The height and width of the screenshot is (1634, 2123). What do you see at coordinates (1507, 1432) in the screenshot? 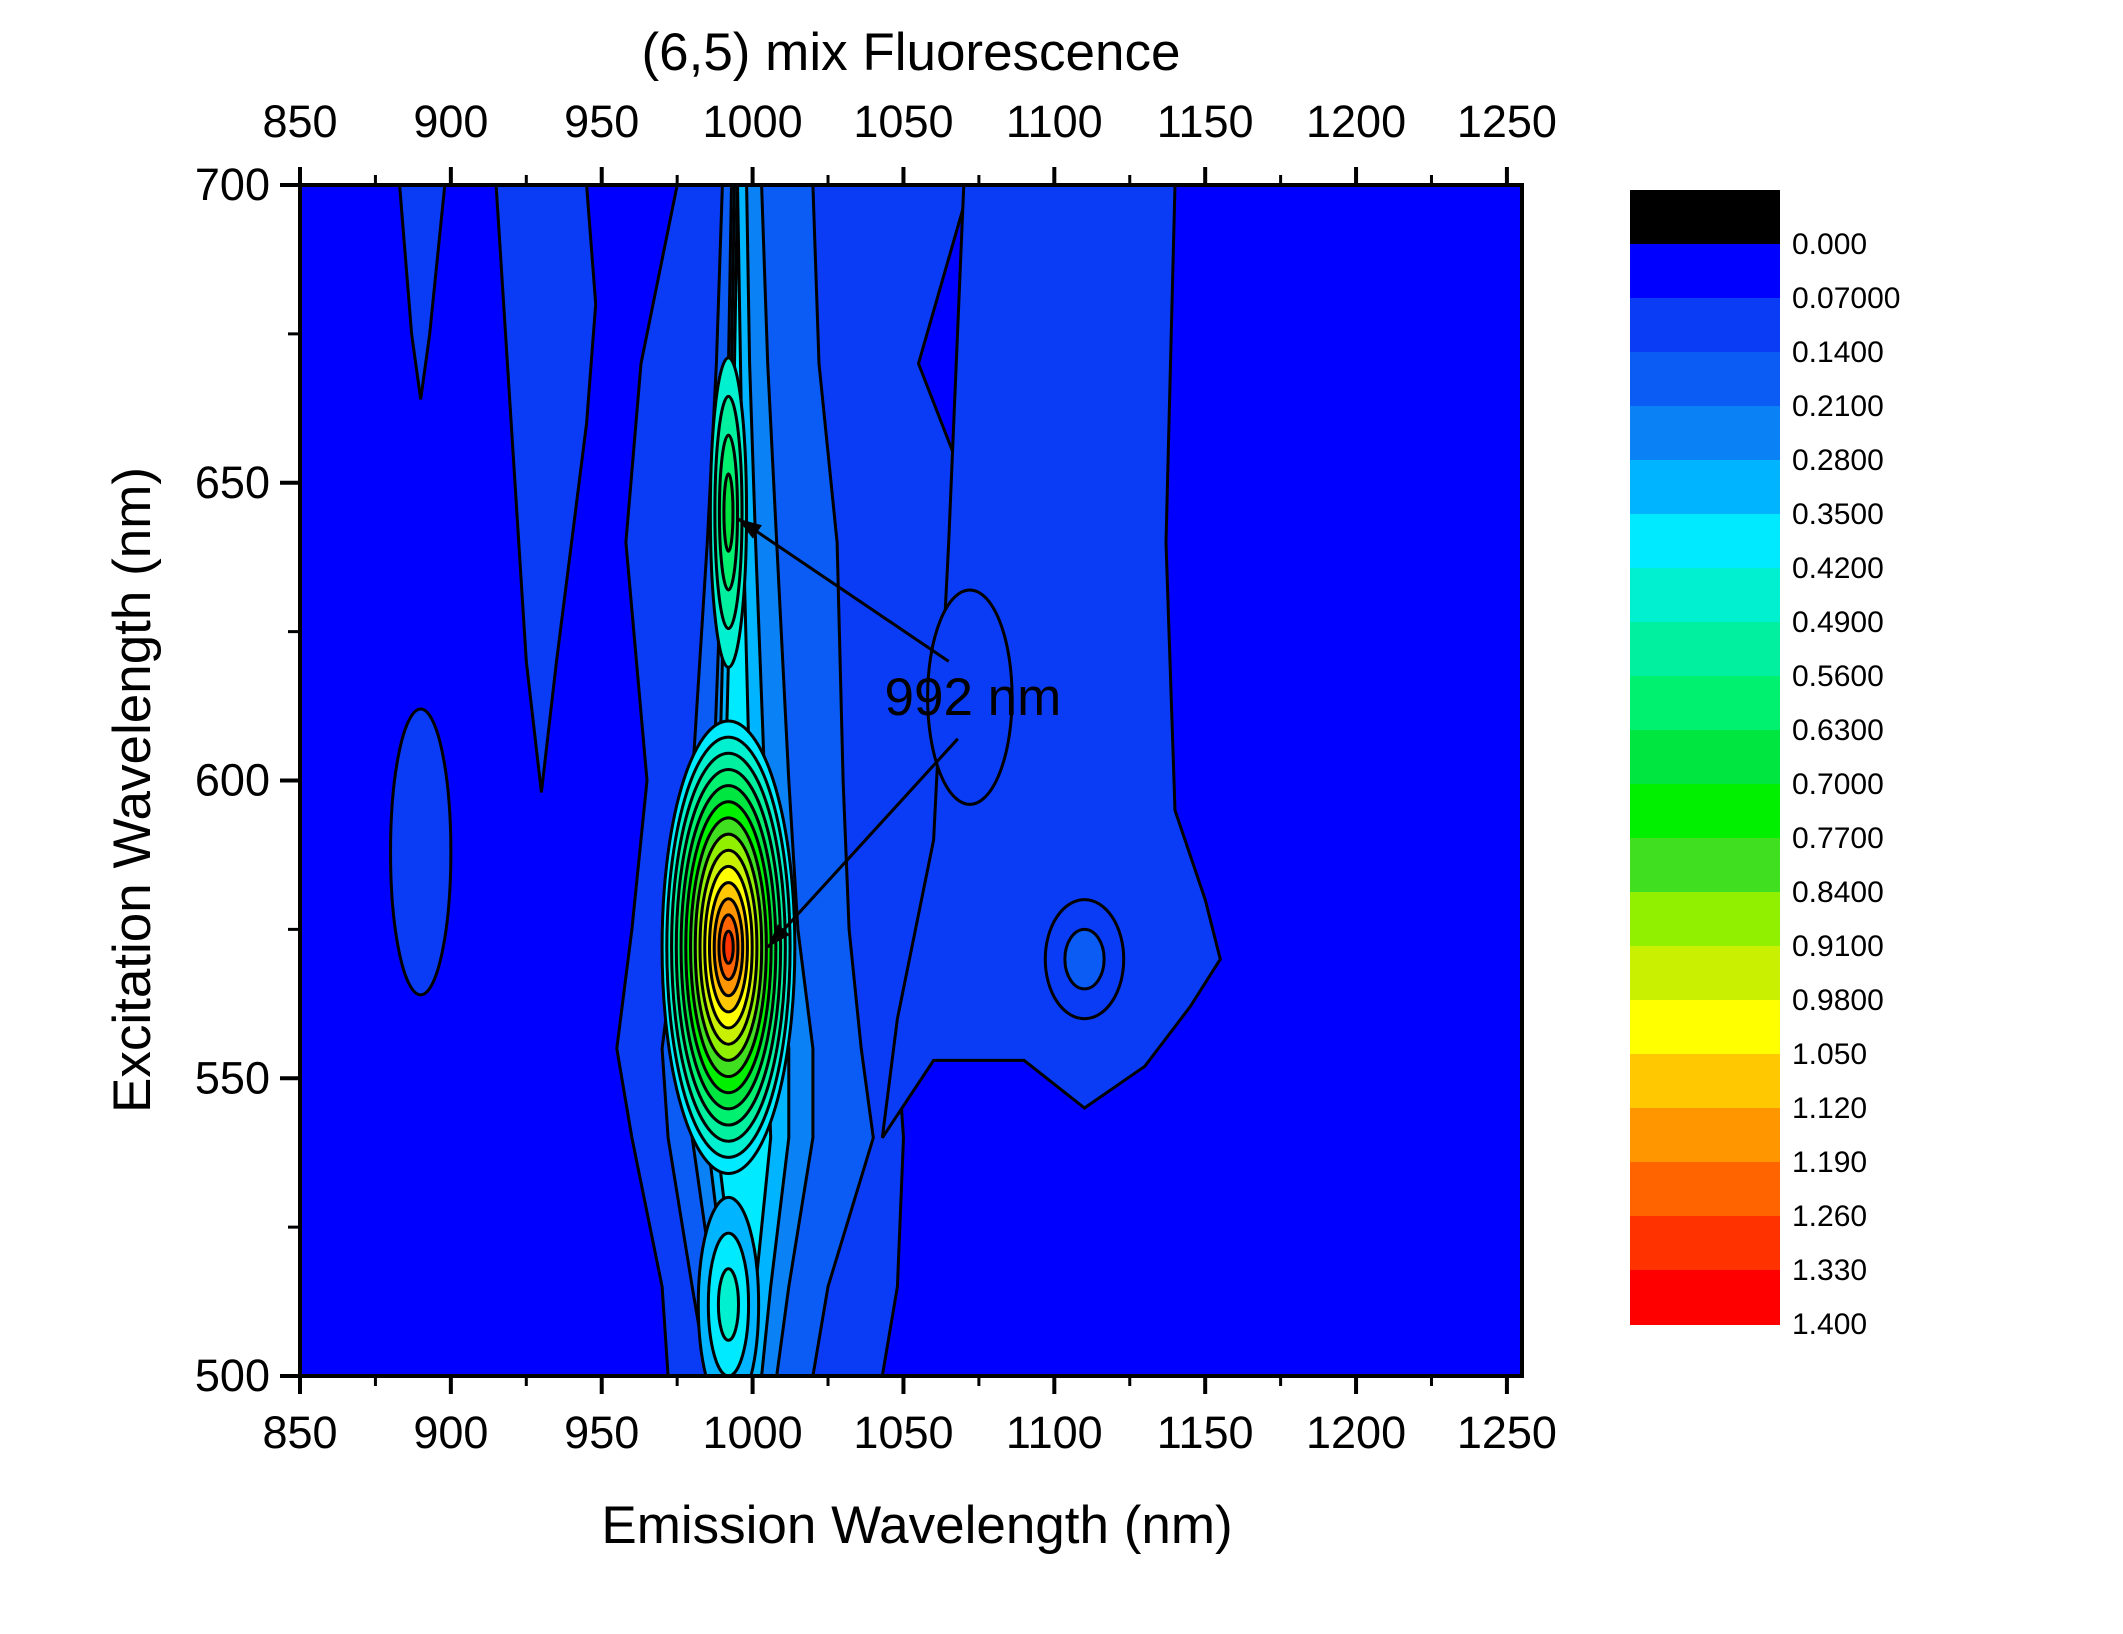
I see `x-tick-label-bottom-1250: 1250` at bounding box center [1507, 1432].